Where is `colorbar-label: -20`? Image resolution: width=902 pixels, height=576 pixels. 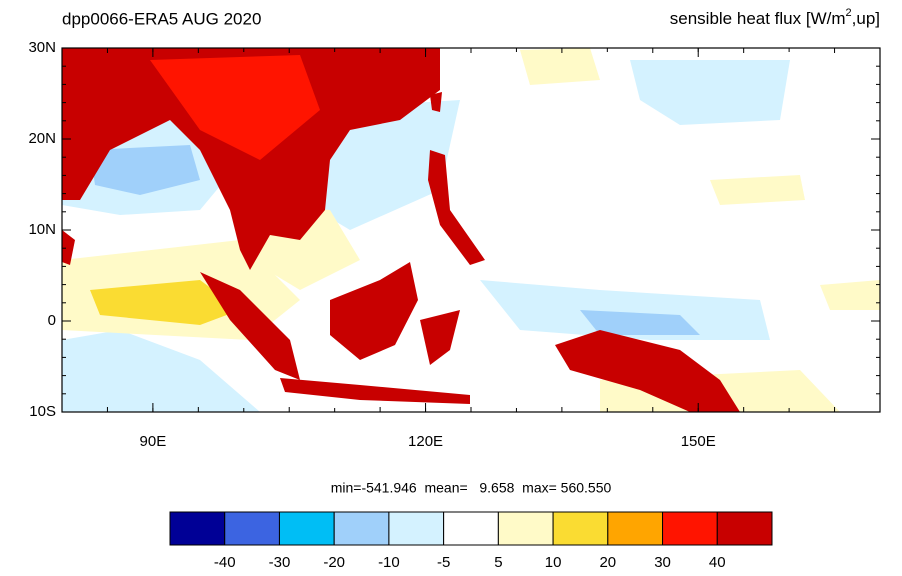 colorbar-label: -20 is located at coordinates (334, 562).